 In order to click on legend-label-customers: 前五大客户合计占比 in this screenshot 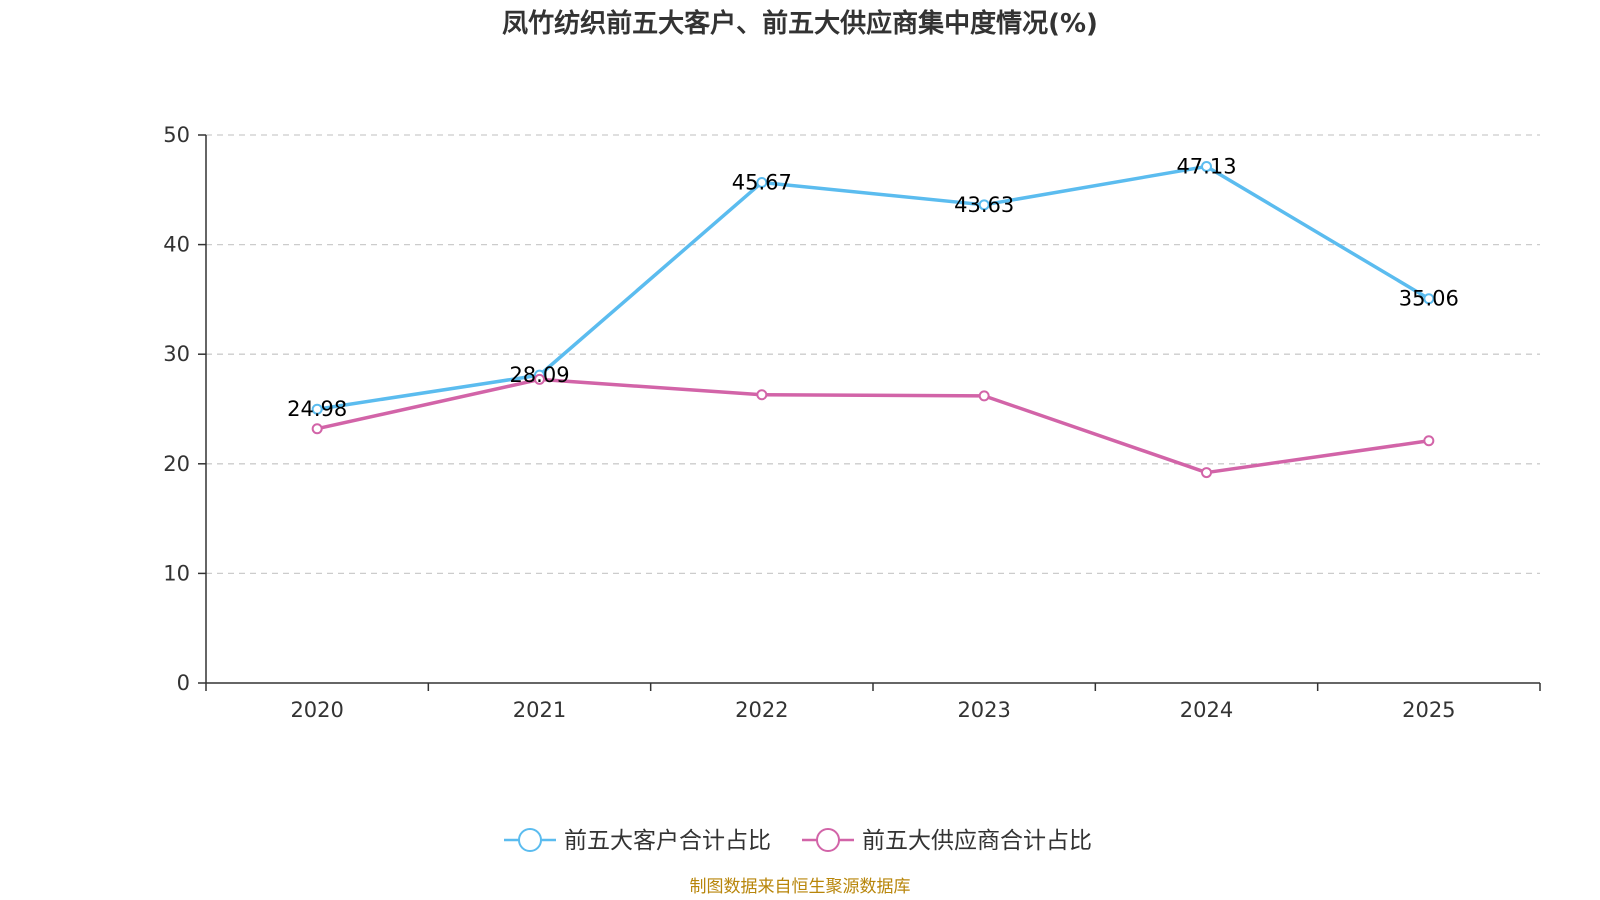, I will do `click(667, 841)`.